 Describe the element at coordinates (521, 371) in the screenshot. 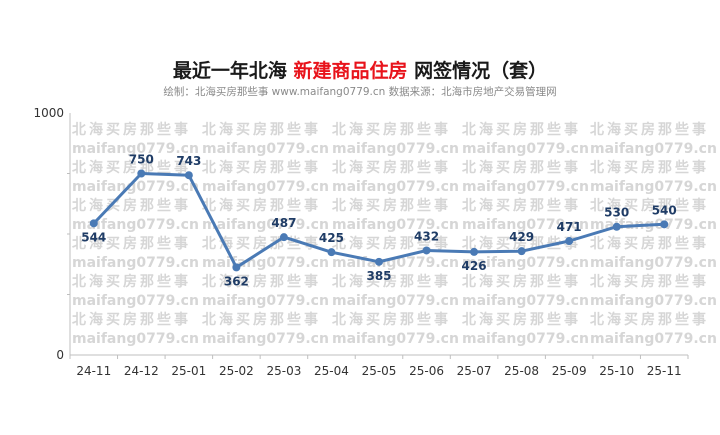

I see `x-tick-label: 25-08` at that location.